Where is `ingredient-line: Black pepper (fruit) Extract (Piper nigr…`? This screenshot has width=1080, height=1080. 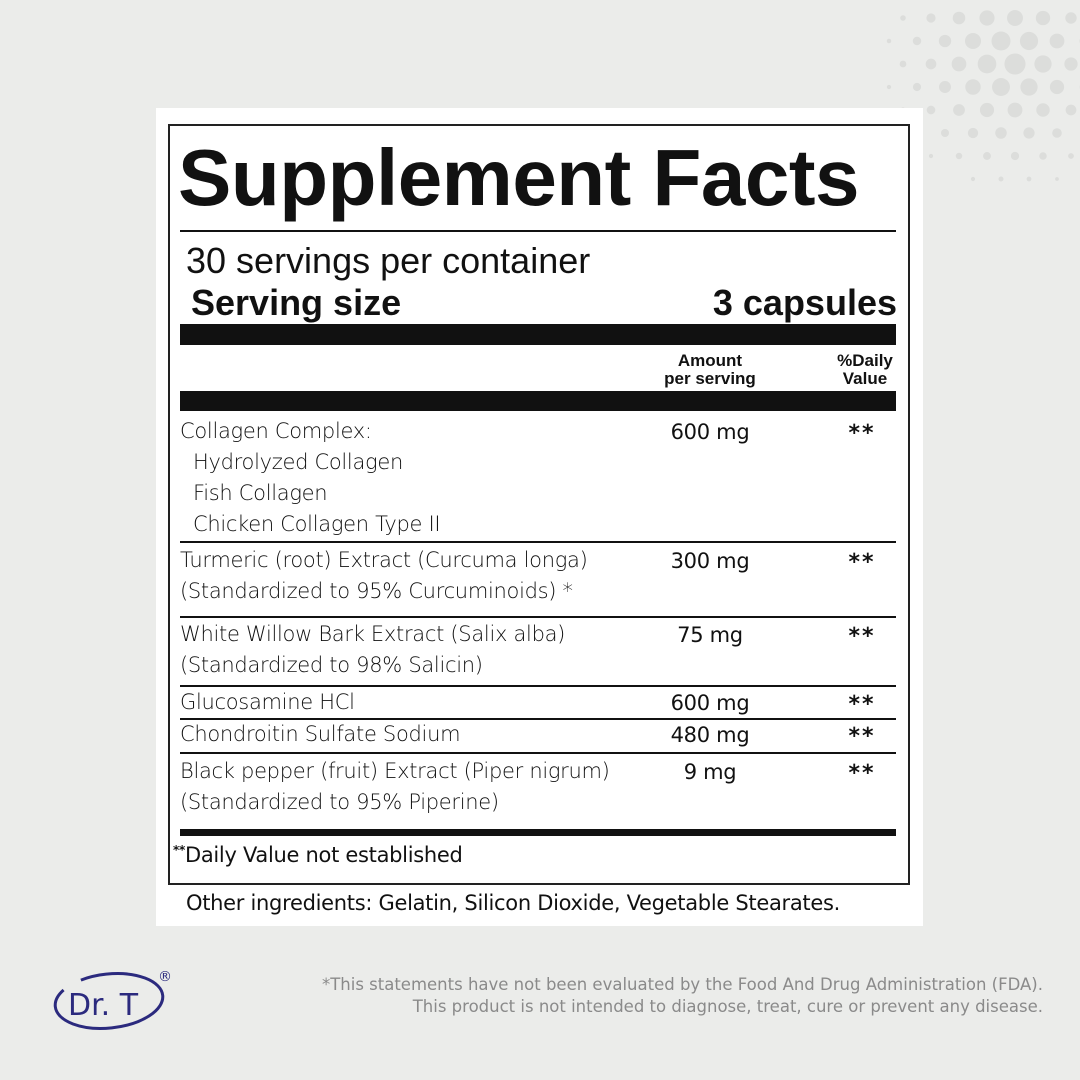
ingredient-line: Black pepper (fruit) Extract (Piper nigr… is located at coordinates (395, 771).